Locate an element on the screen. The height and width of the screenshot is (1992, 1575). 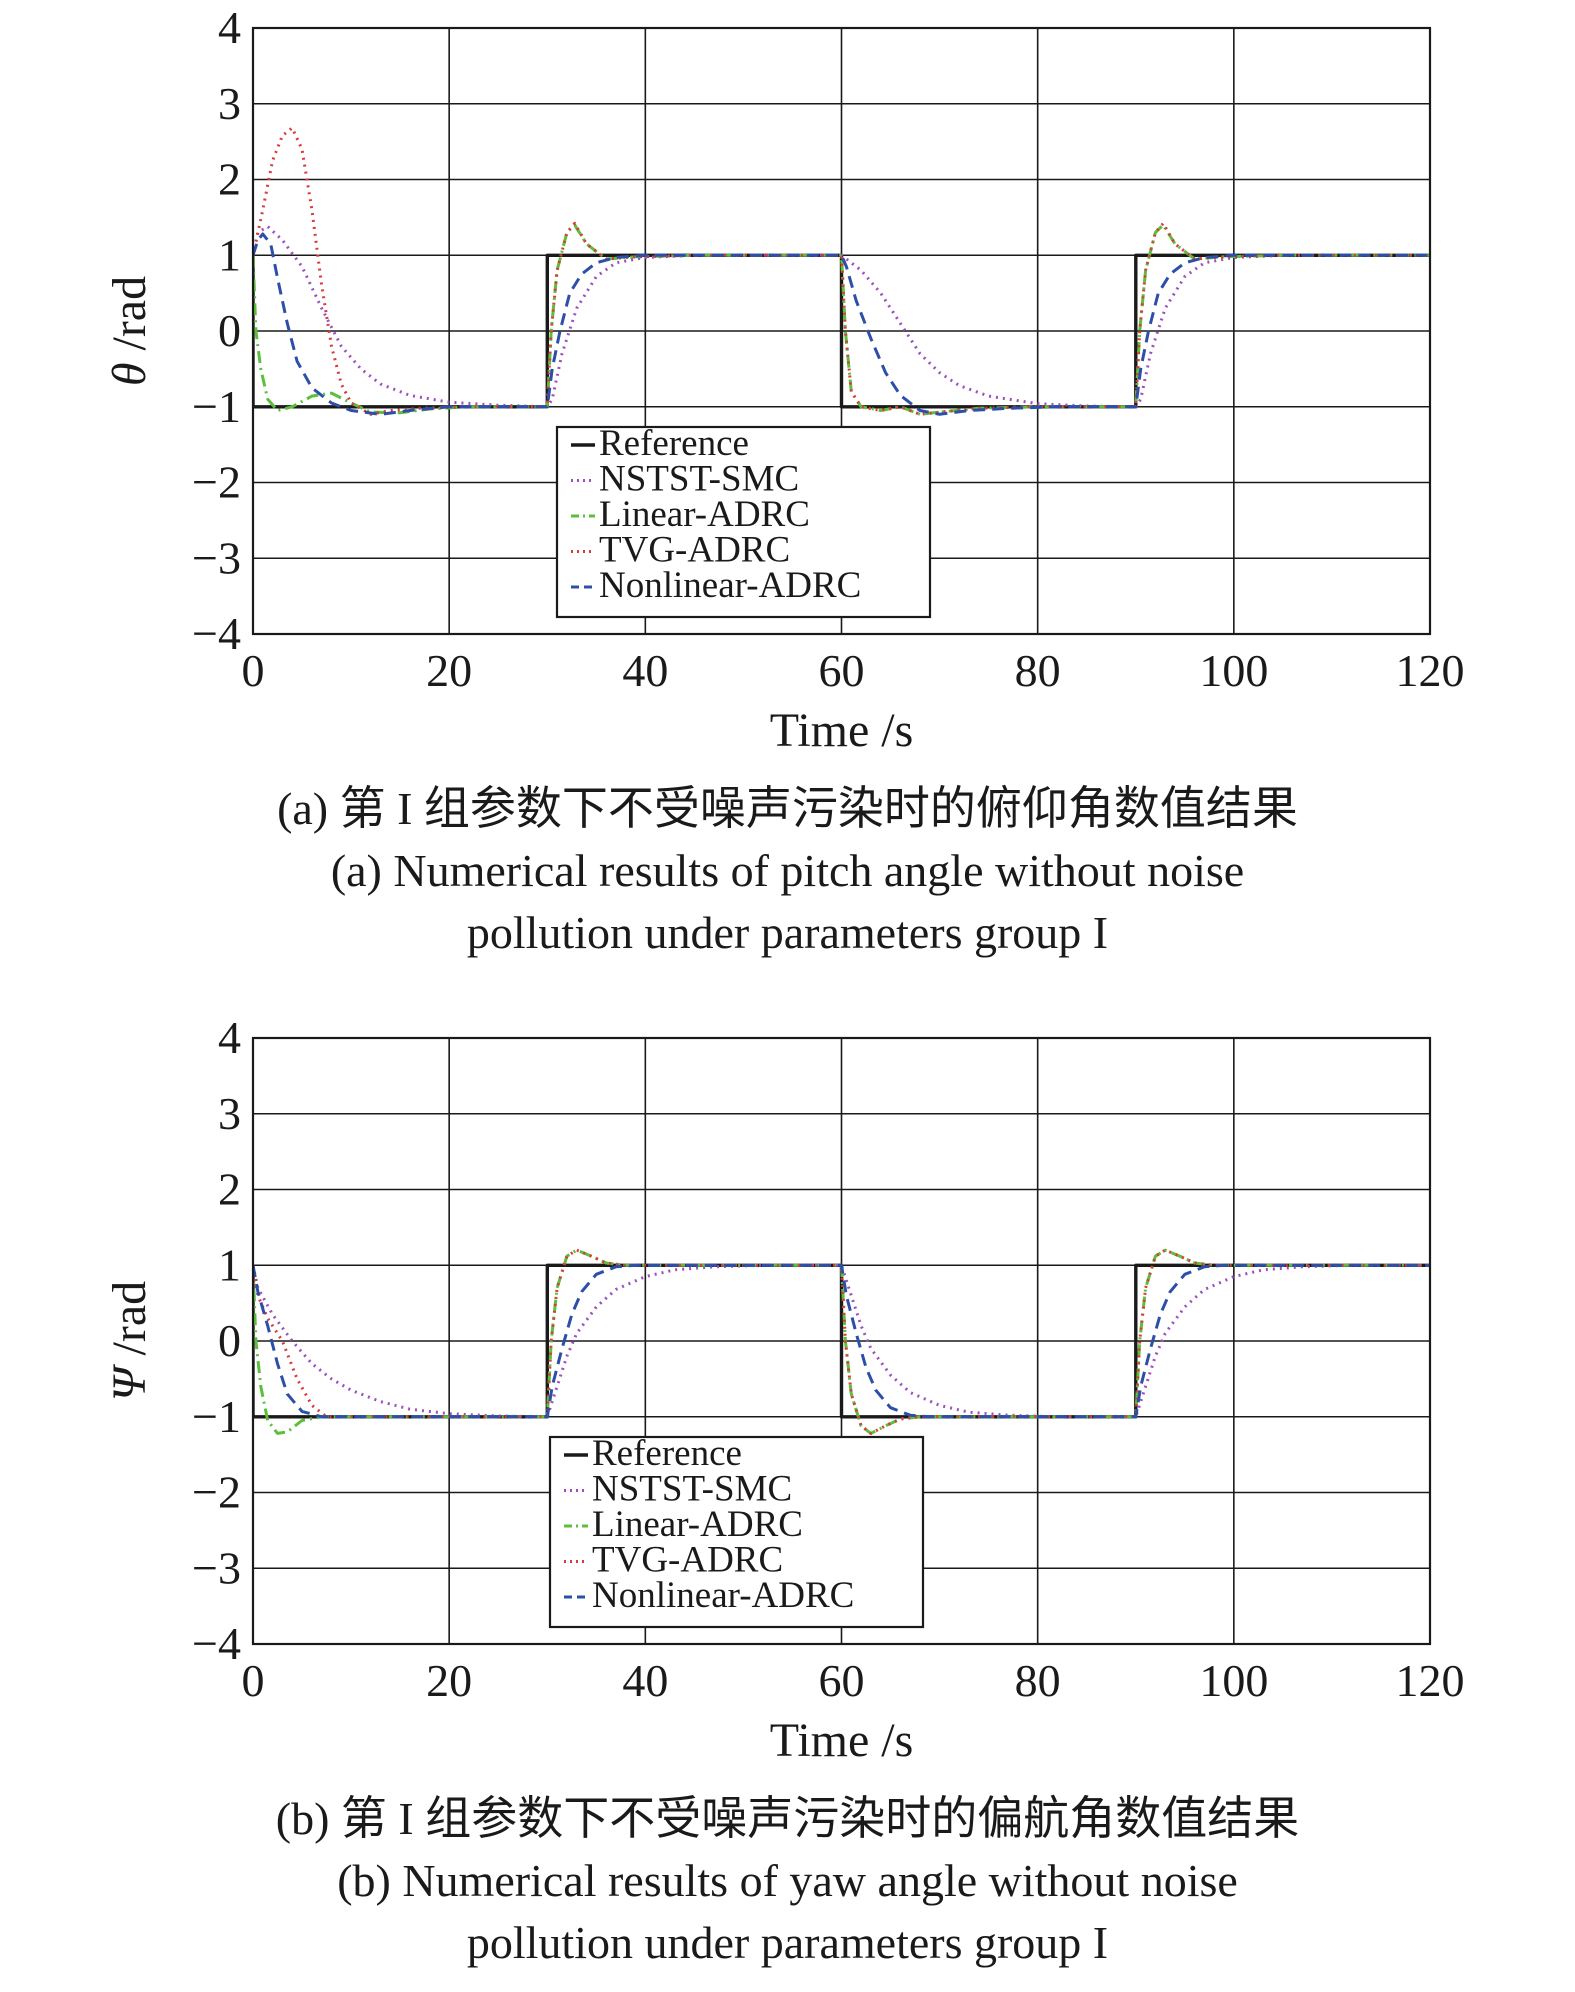
y-axis-symbol: θ is located at coordinates (129, 369).